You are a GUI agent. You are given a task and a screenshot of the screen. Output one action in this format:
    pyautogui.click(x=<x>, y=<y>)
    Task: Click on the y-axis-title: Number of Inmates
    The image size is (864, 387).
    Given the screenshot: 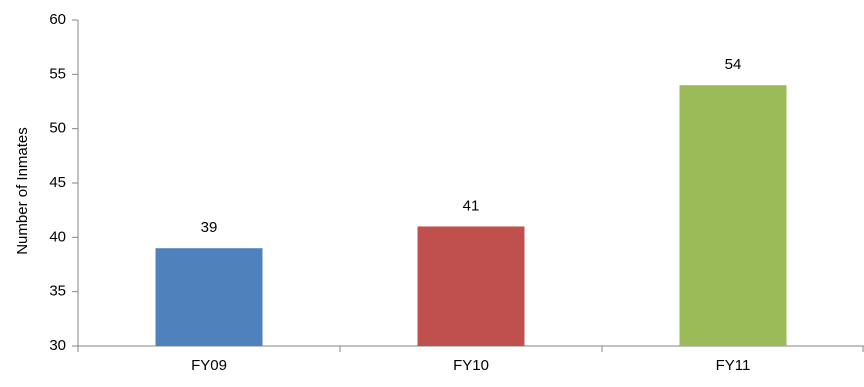 What is the action you would take?
    pyautogui.click(x=22, y=191)
    